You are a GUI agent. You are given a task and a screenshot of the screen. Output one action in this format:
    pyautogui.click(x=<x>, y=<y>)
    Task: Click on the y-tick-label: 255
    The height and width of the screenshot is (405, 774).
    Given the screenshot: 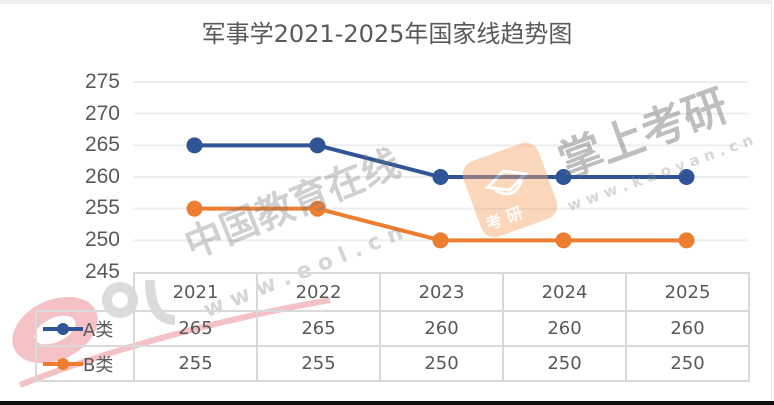 What is the action you would take?
    pyautogui.click(x=102, y=207)
    